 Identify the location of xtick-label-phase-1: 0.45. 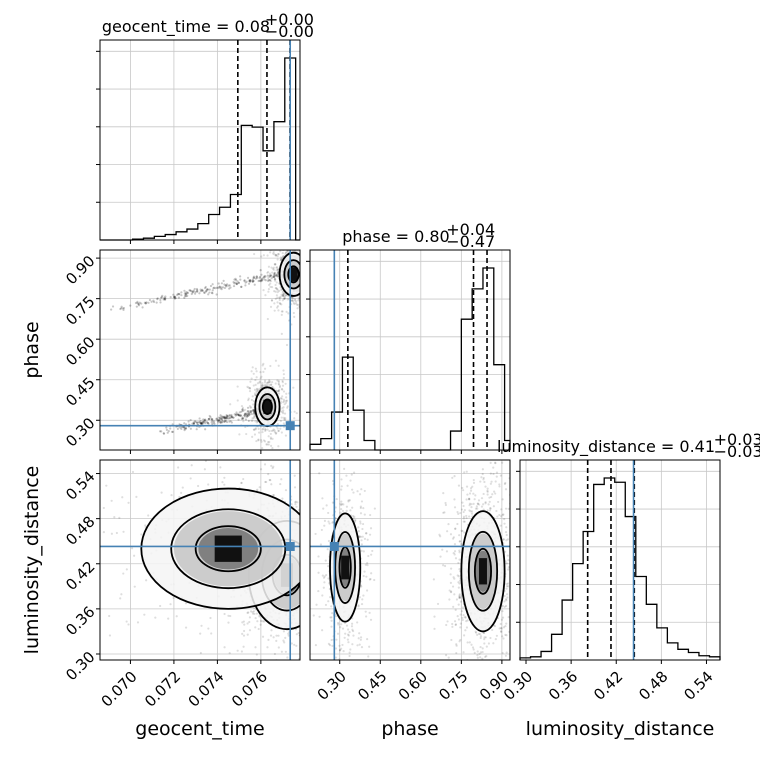
(372, 686).